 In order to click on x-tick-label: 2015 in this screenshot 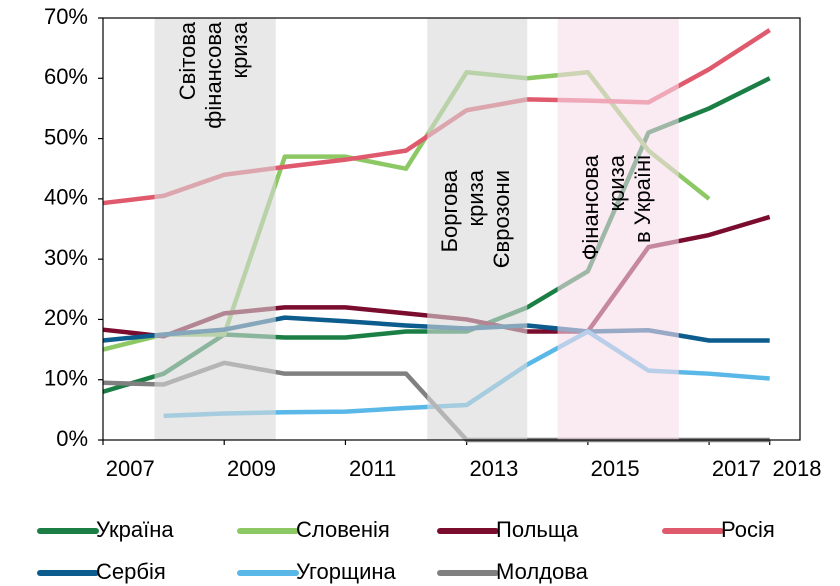, I will do `click(615, 468)`.